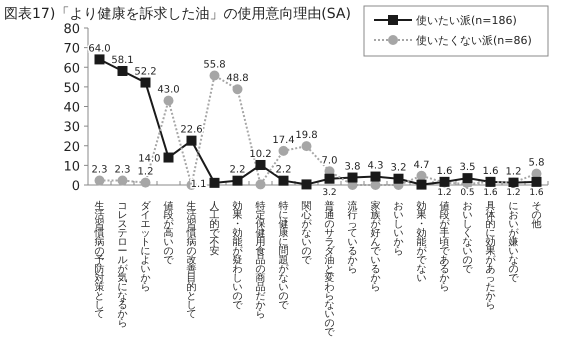 The height and width of the screenshot is (350, 570). What do you see at coordinates (71, 166) in the screenshot?
I see `y-tick-label: 10` at bounding box center [71, 166].